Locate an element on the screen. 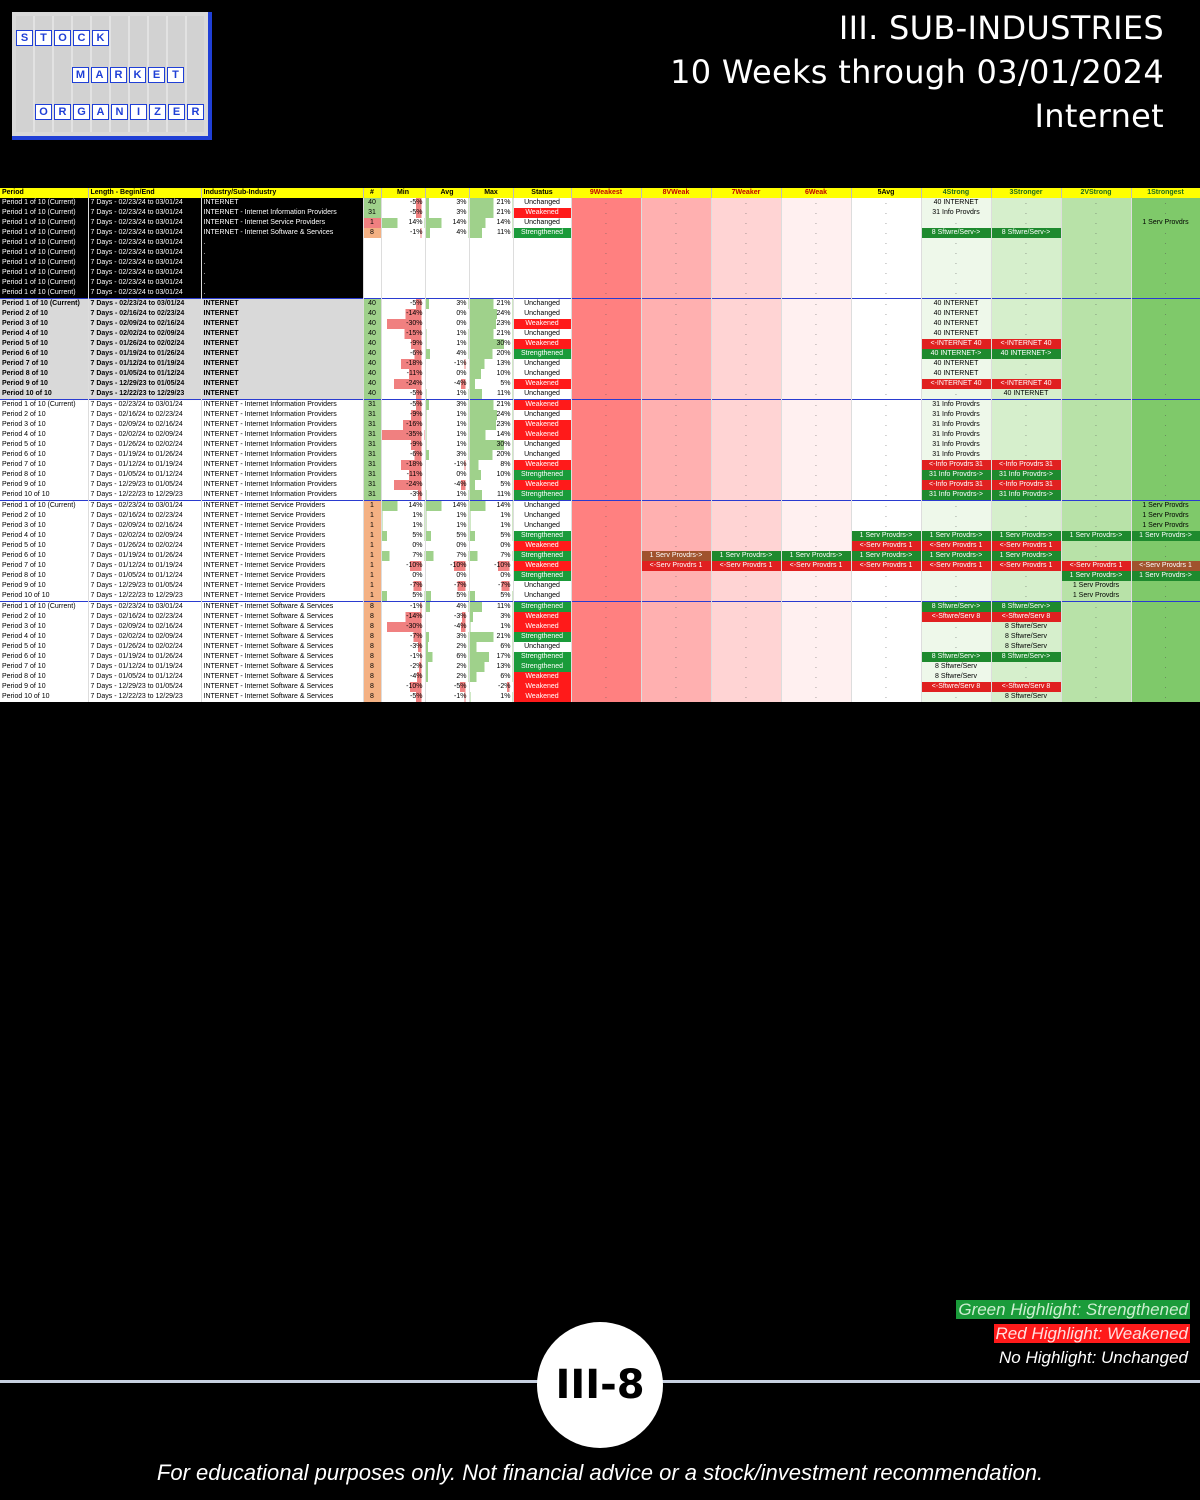 The image size is (1200, 1500). cell-s is located at coordinates (542, 283).